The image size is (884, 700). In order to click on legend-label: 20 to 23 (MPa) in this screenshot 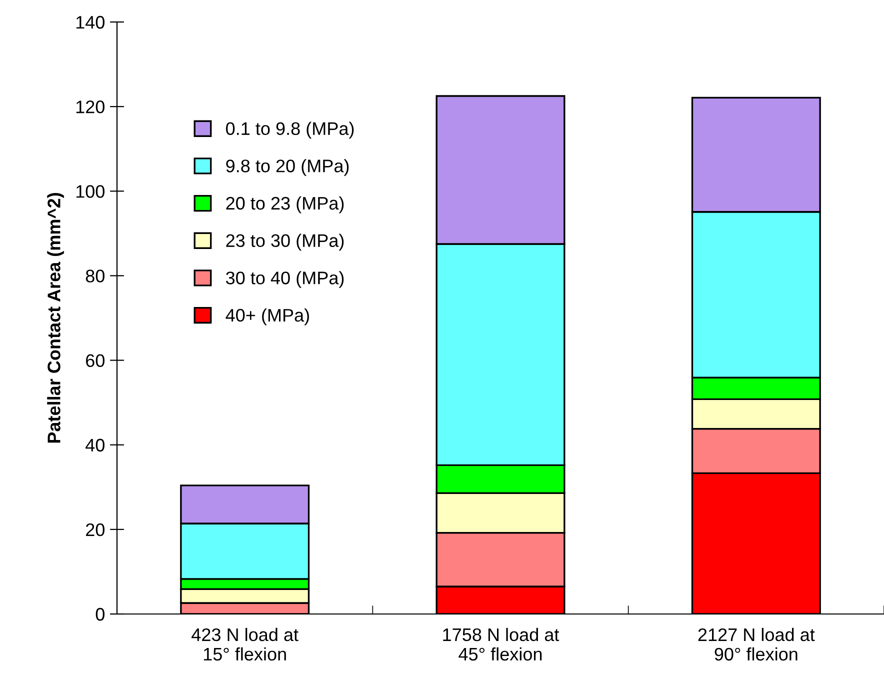, I will do `click(285, 205)`.